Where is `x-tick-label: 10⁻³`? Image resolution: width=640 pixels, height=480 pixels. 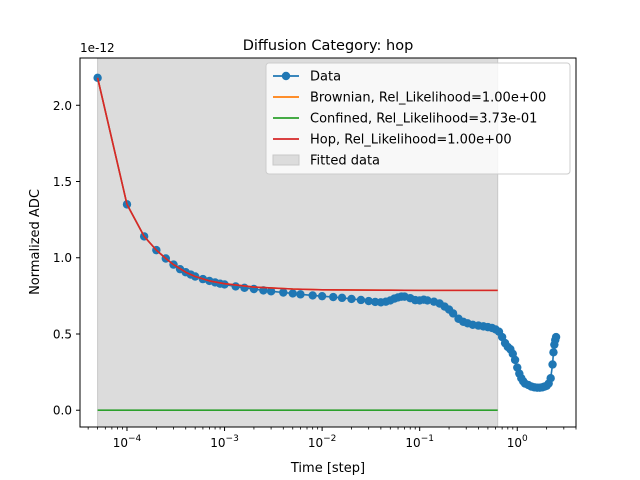
x-tick-label: 10⁻³ is located at coordinates (224, 442).